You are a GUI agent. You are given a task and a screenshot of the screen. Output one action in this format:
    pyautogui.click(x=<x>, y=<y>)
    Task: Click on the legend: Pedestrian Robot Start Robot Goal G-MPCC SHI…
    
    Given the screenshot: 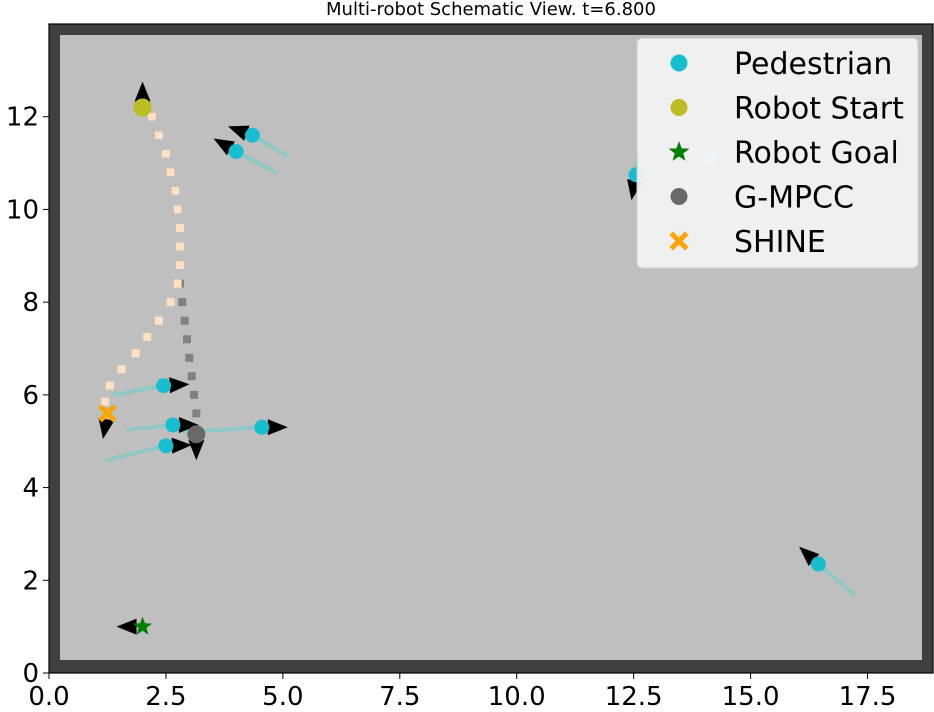 What is the action you would take?
    pyautogui.click(x=777, y=153)
    